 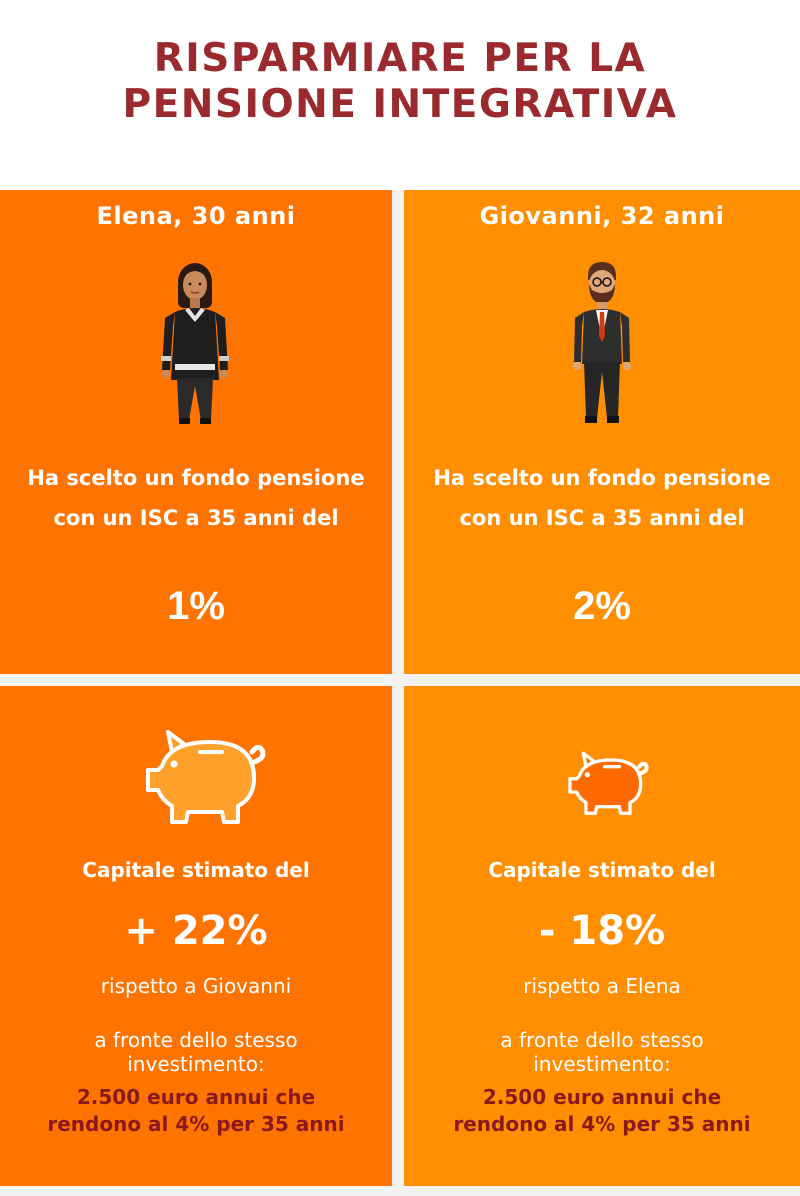 I want to click on giovanni-same-investment: a fronte dello stesso investimento:, so click(x=602, y=1052).